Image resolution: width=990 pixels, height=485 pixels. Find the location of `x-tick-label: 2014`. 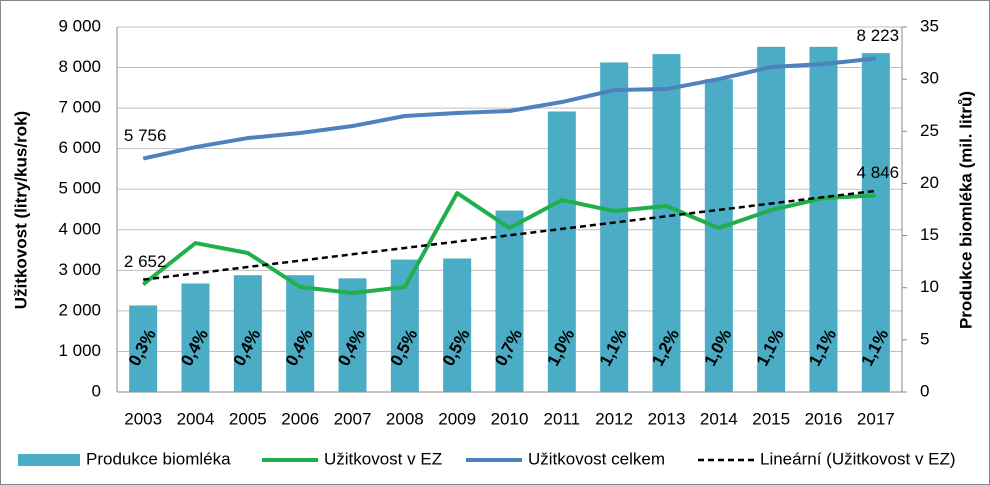

x-tick-label: 2014 is located at coordinates (719, 418).